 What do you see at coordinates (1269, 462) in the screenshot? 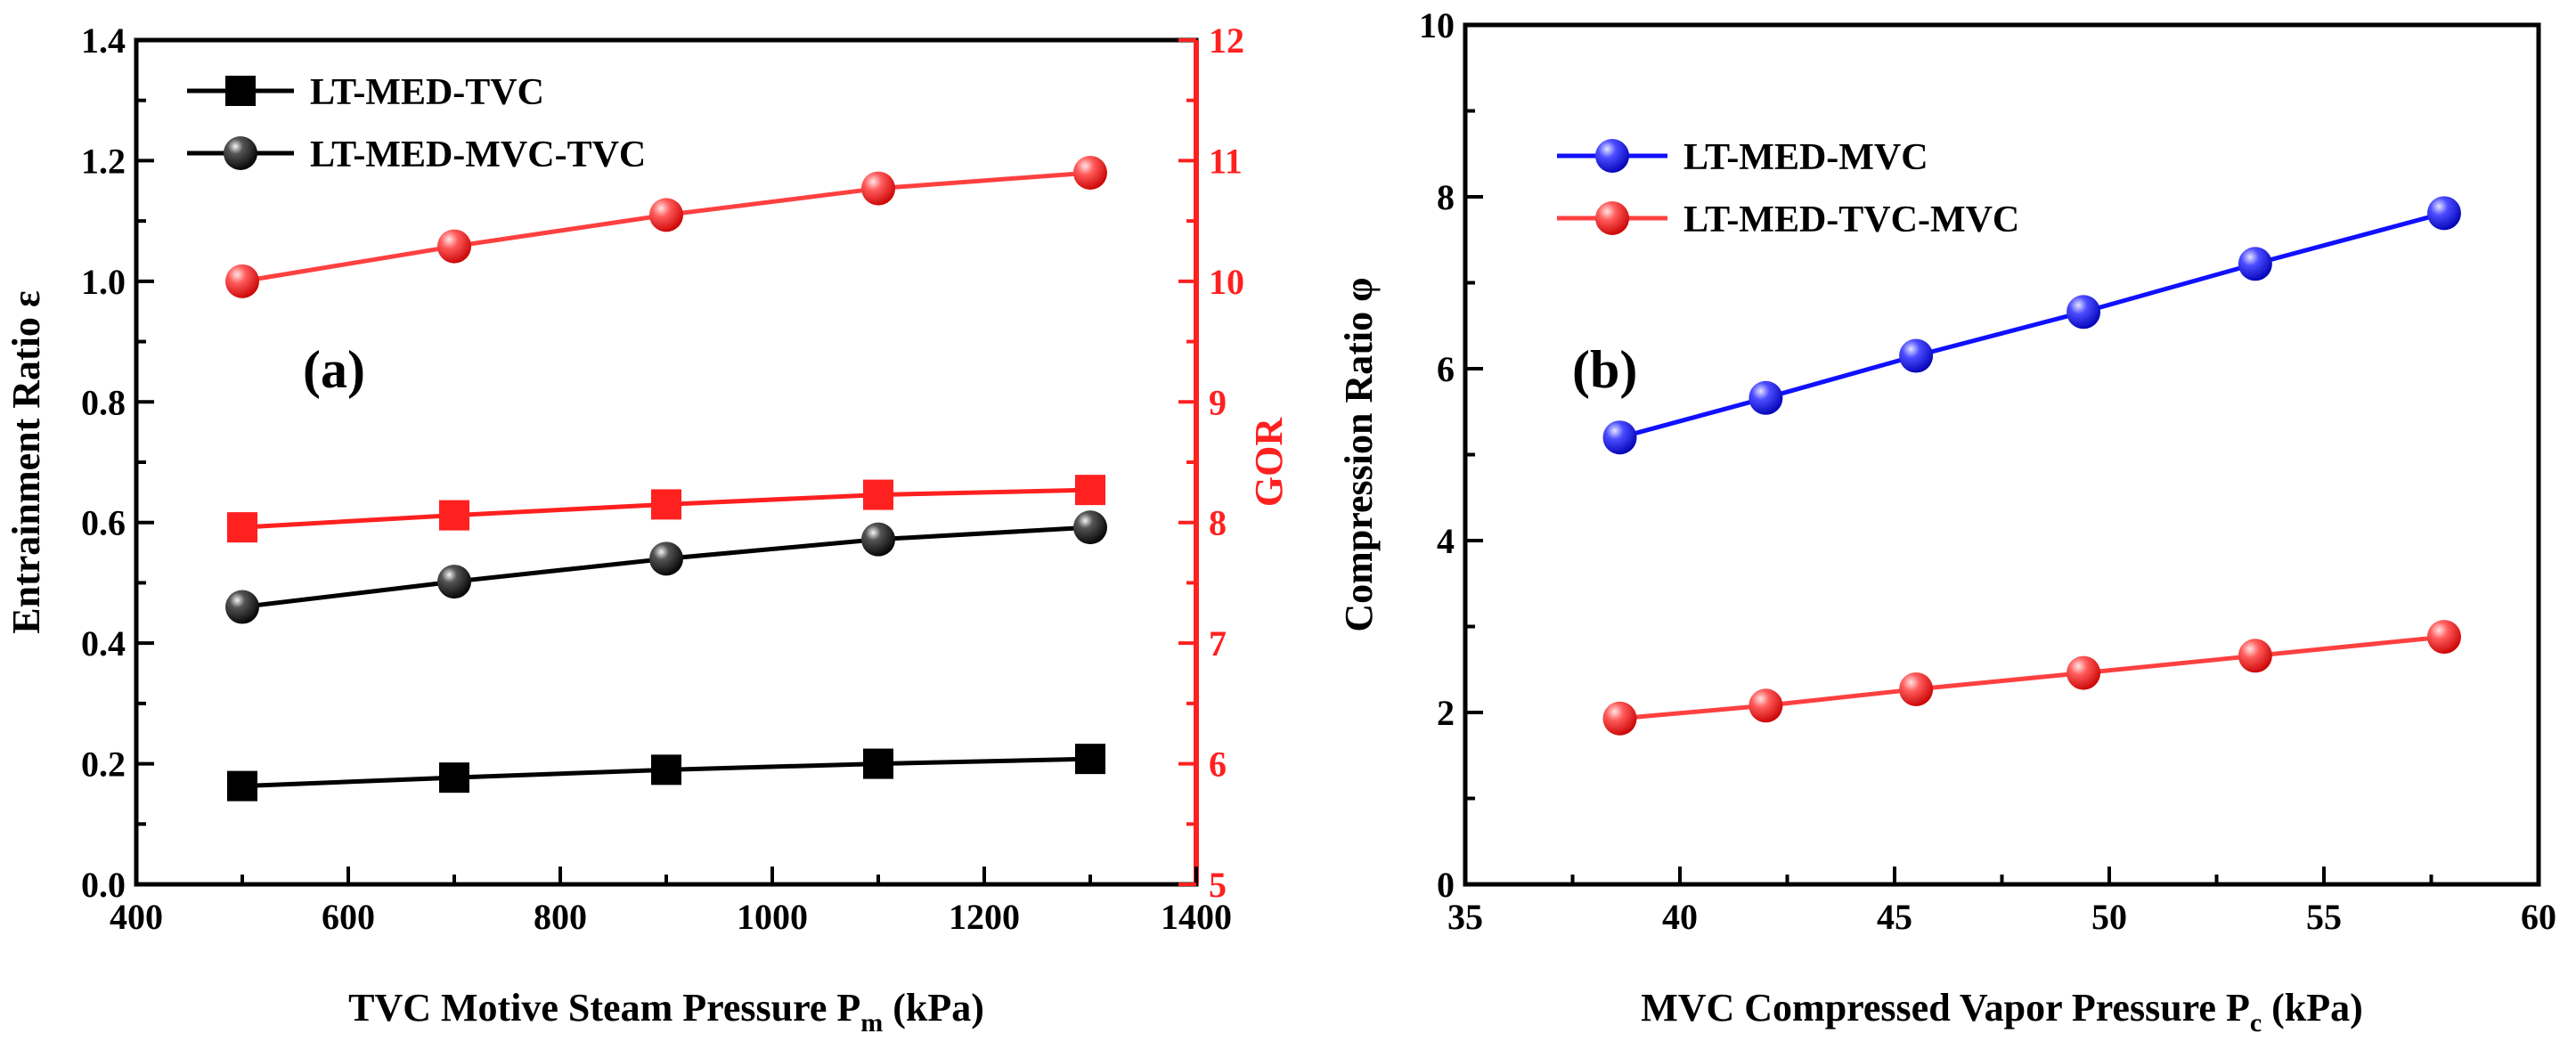
I see `y2-axis-title: GOR` at bounding box center [1269, 462].